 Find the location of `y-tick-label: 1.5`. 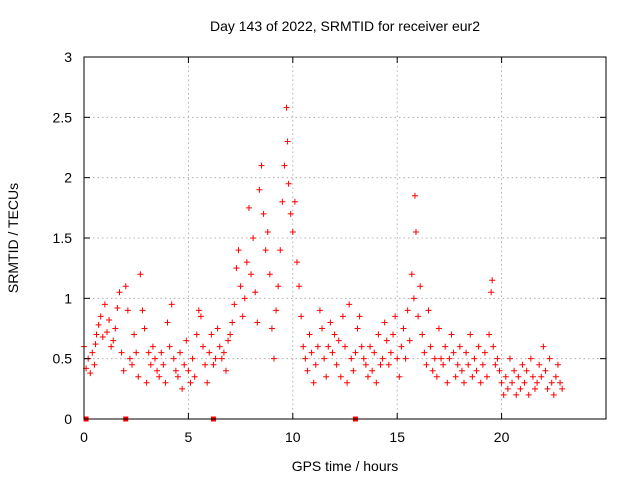

y-tick-label: 1.5 is located at coordinates (63, 238).